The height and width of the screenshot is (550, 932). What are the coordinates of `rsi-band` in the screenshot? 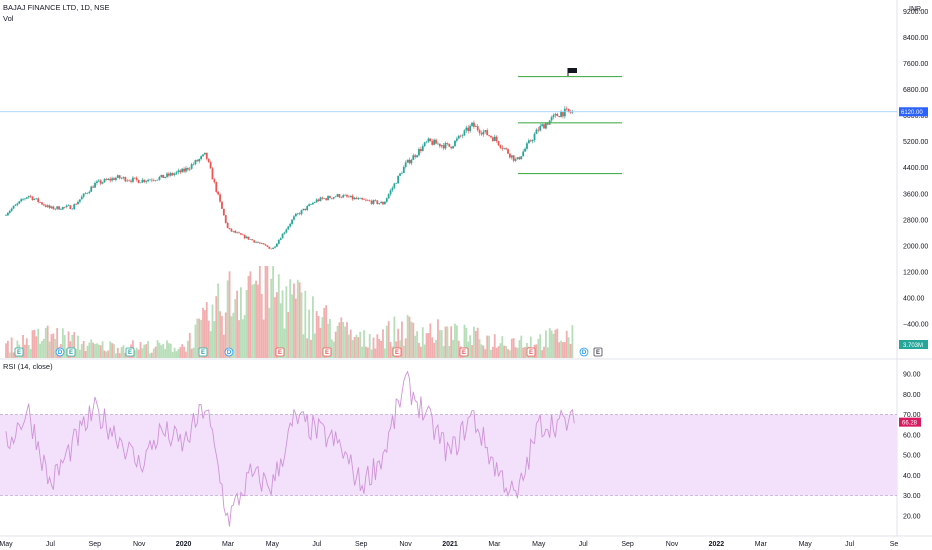 It's located at (448, 455).